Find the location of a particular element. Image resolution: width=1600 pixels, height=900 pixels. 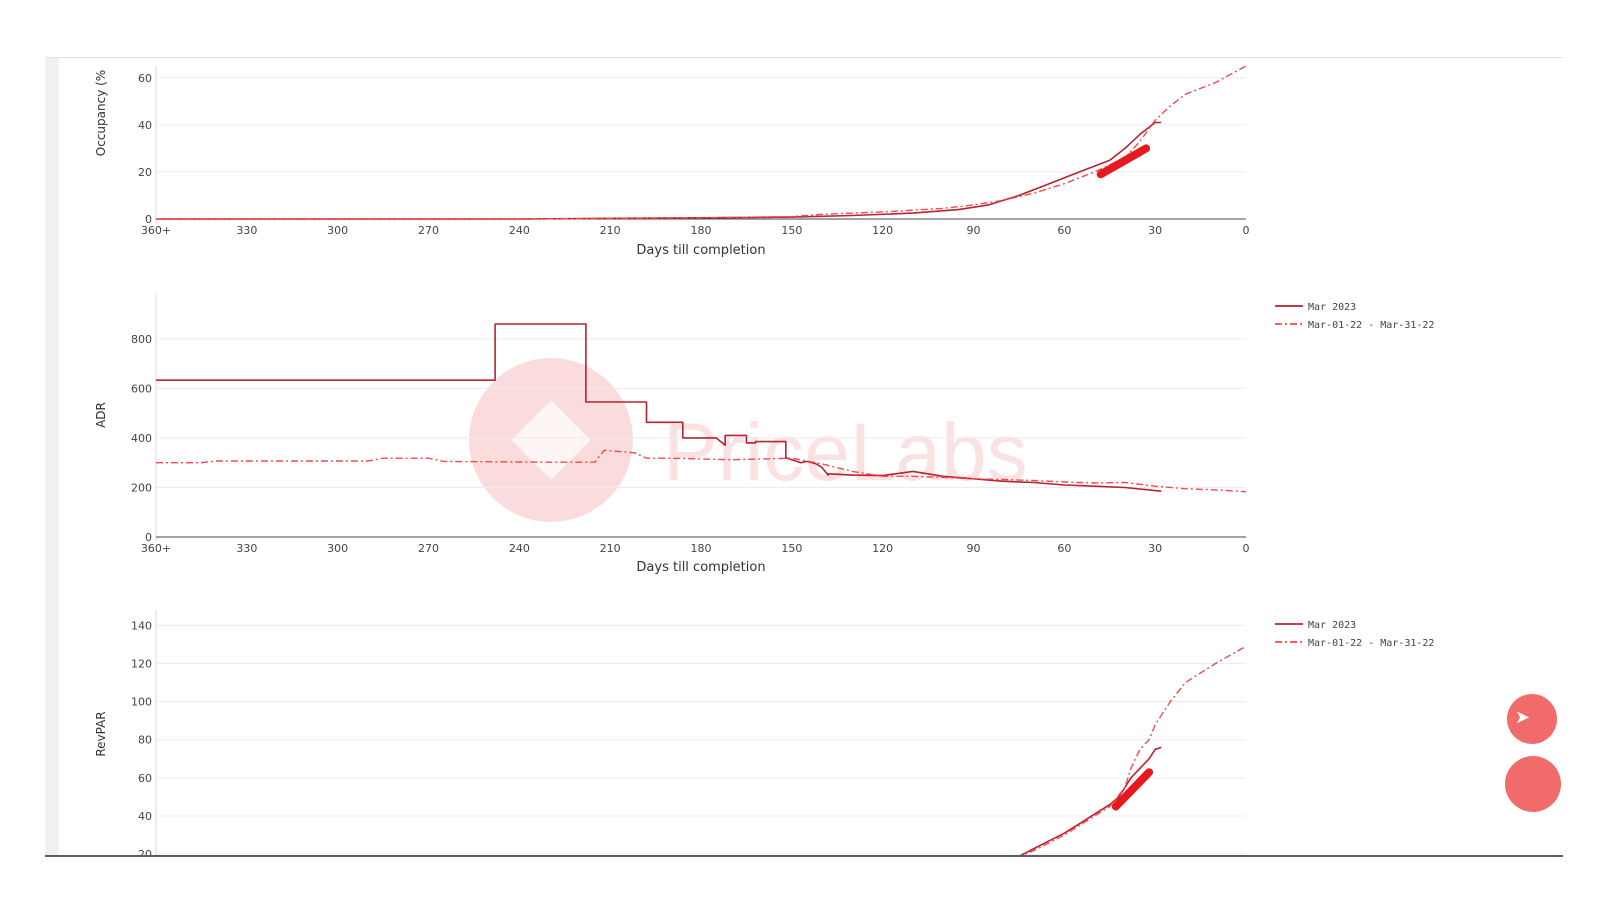

arrow-icon: ➤ is located at coordinates (1523, 717).